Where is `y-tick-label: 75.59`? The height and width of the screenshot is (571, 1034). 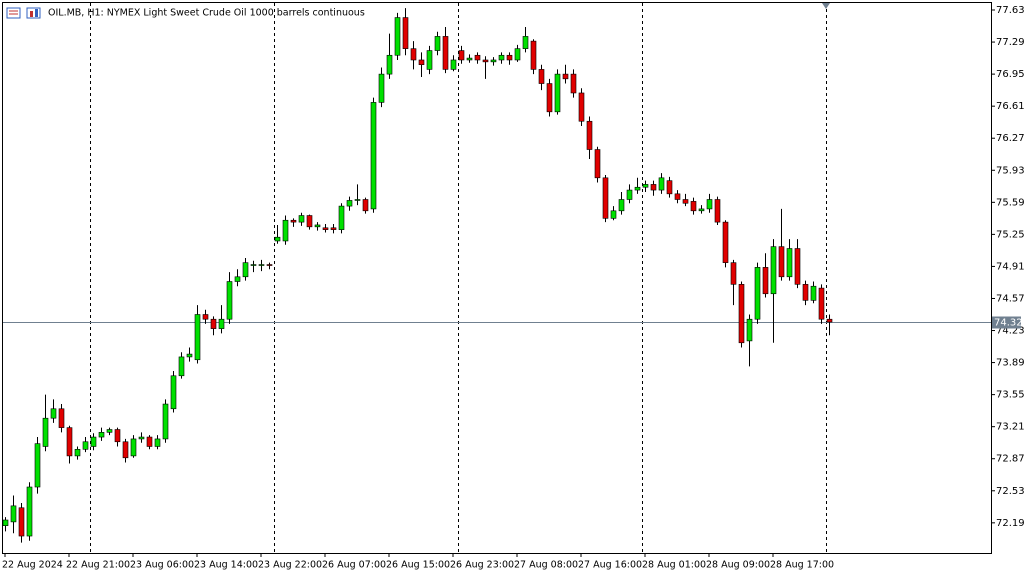
y-tick-label: 75.59 is located at coordinates (1010, 202).